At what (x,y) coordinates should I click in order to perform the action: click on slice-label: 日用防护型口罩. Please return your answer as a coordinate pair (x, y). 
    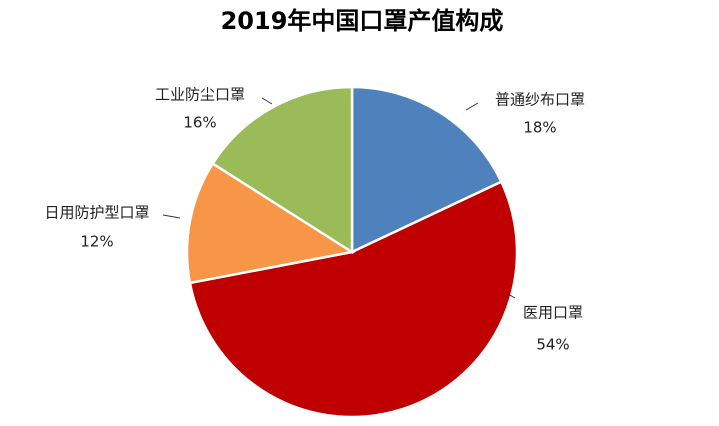
    Looking at the image, I should click on (96, 213).